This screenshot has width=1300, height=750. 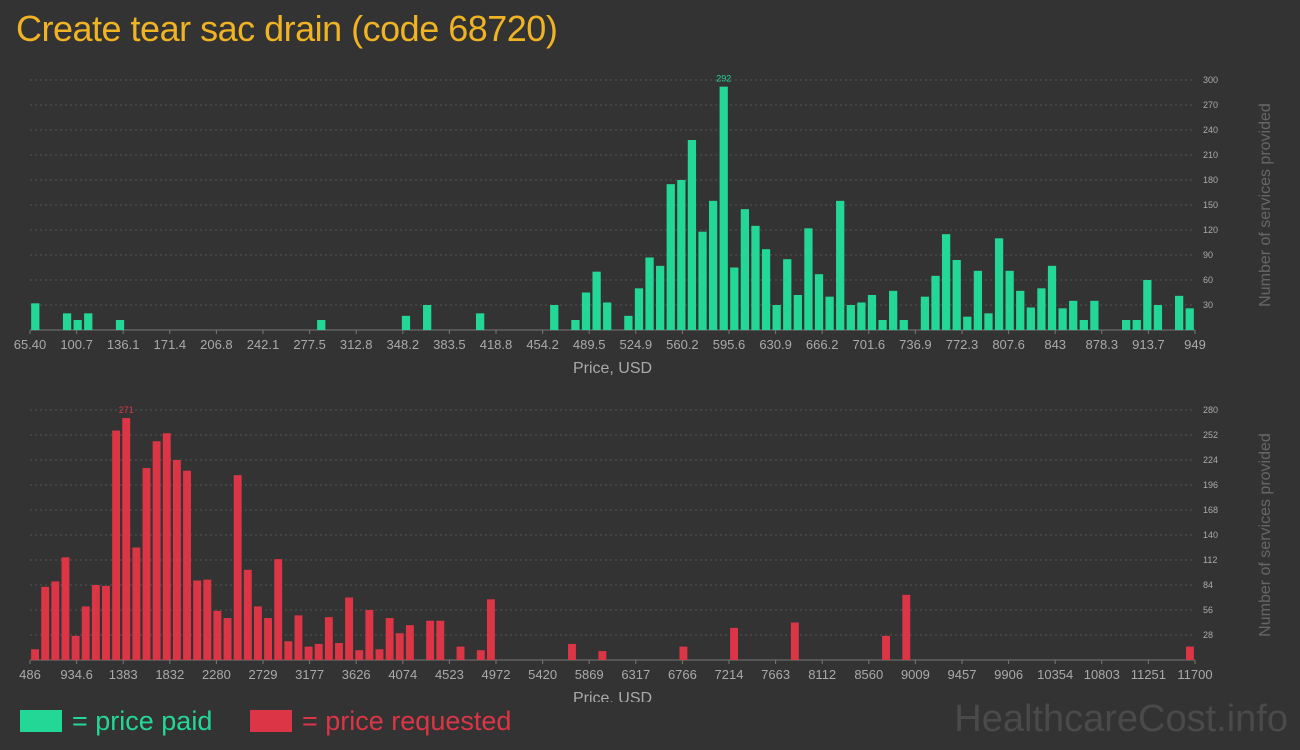 What do you see at coordinates (1102, 344) in the screenshot?
I see `x-tick-label: 878.3` at bounding box center [1102, 344].